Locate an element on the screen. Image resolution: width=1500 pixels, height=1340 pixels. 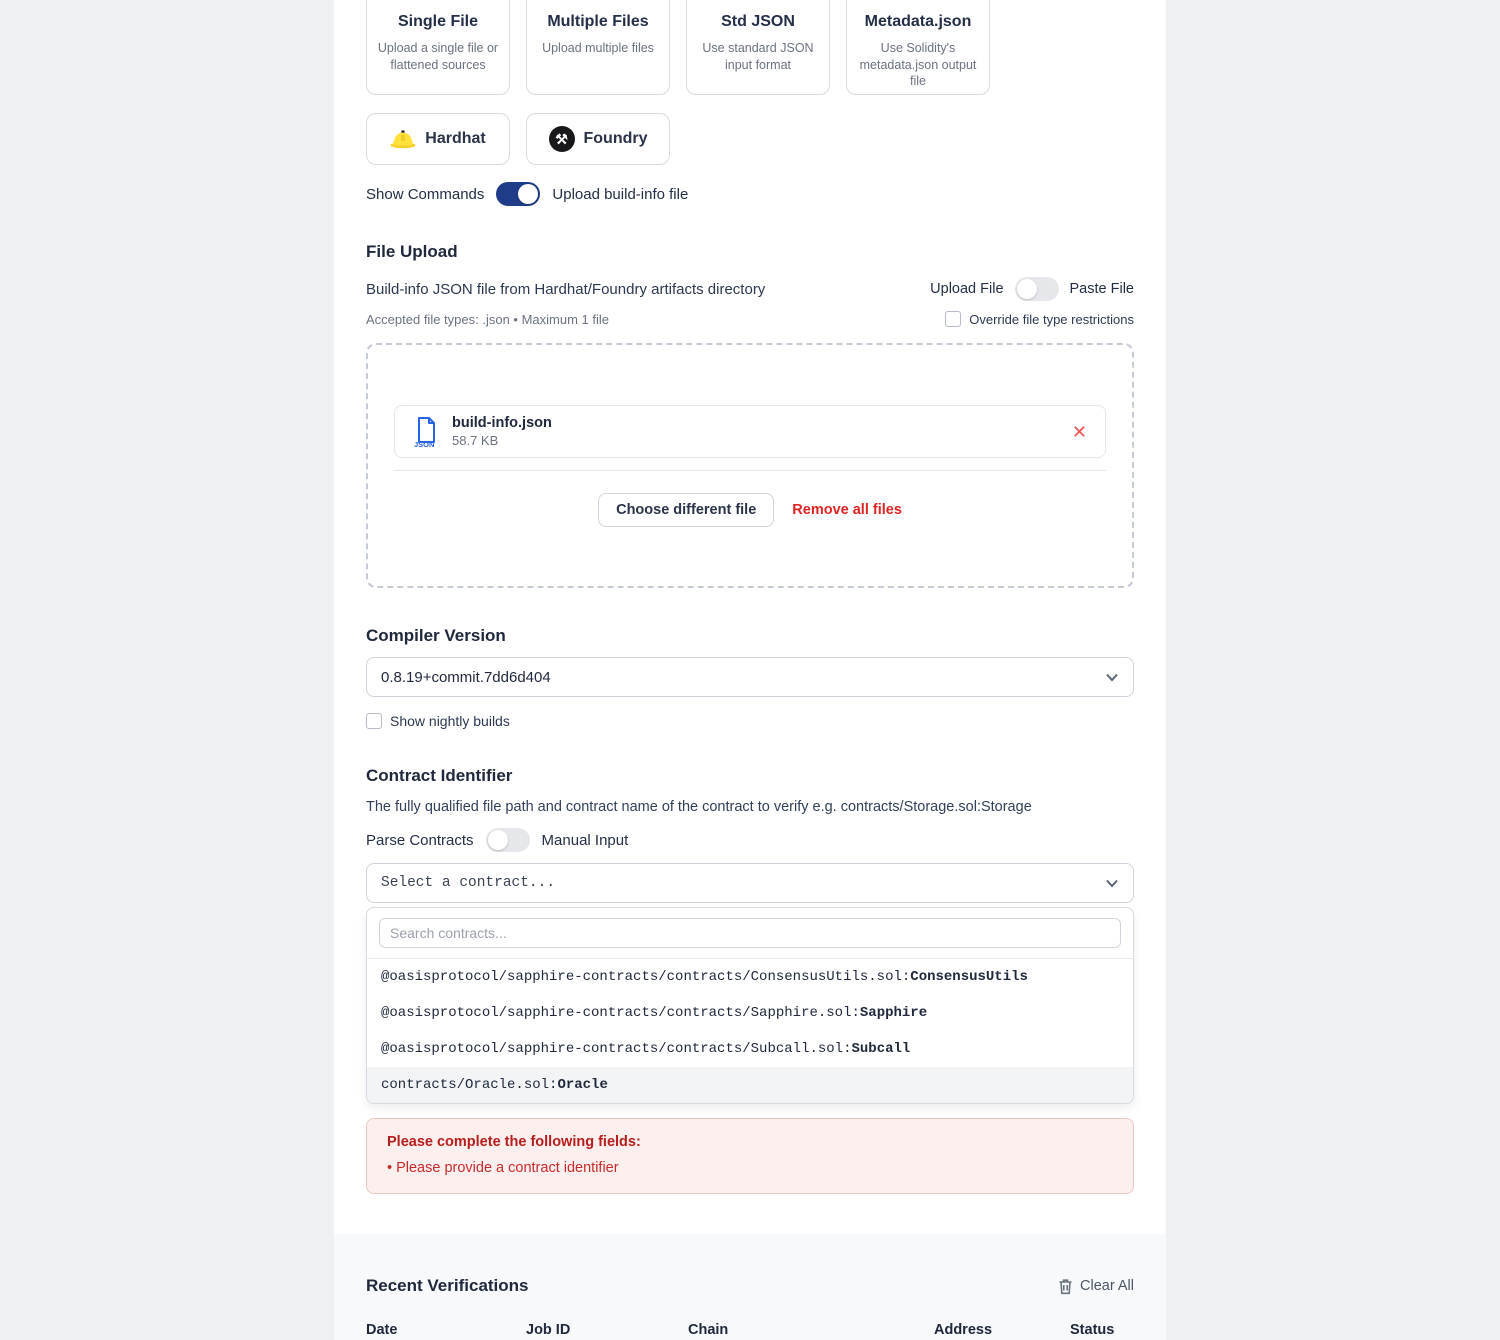
contract-option-oracle: contracts/Oracle.sol: Oracle is located at coordinates (750, 1085).